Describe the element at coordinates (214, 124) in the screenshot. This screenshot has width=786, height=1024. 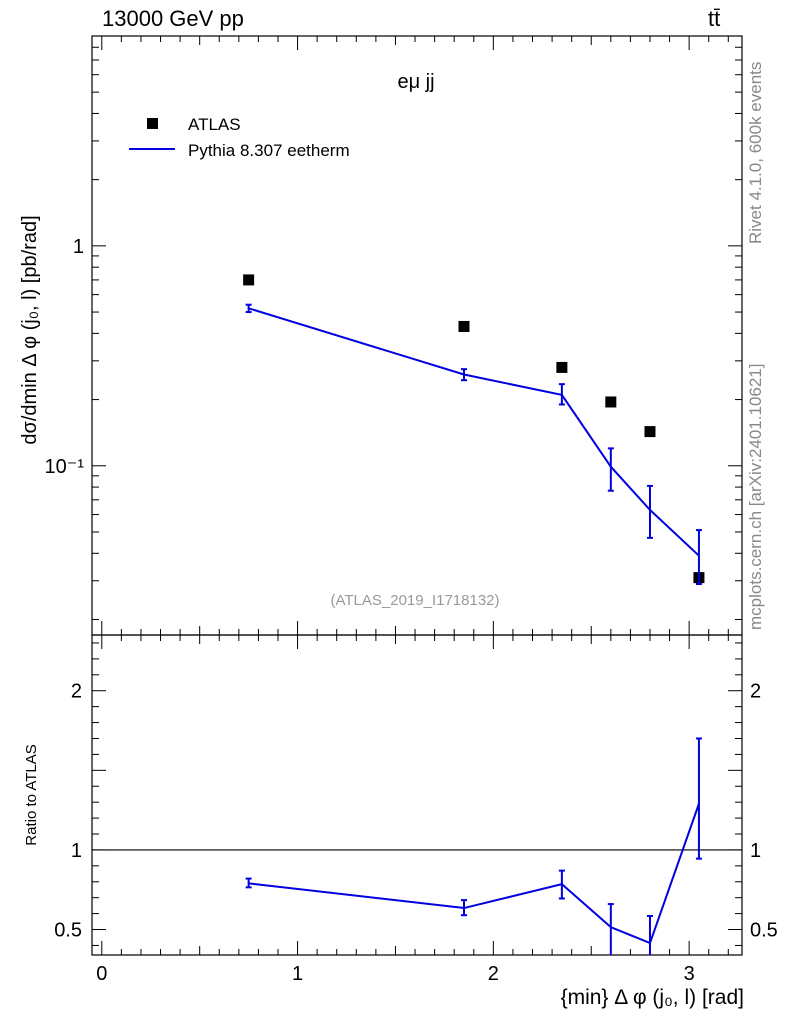
I see `legend-atlas-label: ATLAS` at that location.